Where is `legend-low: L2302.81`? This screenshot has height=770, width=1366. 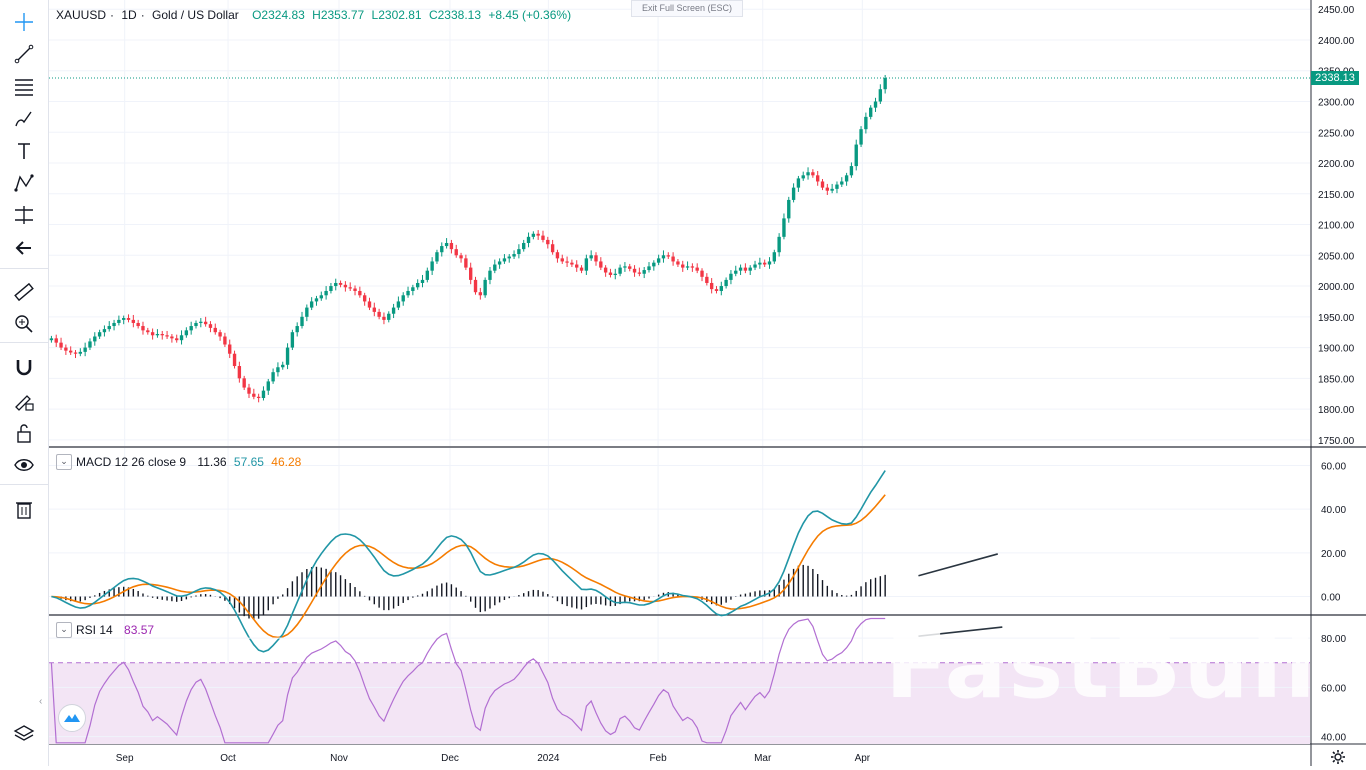 legend-low: L2302.81 is located at coordinates (396, 15).